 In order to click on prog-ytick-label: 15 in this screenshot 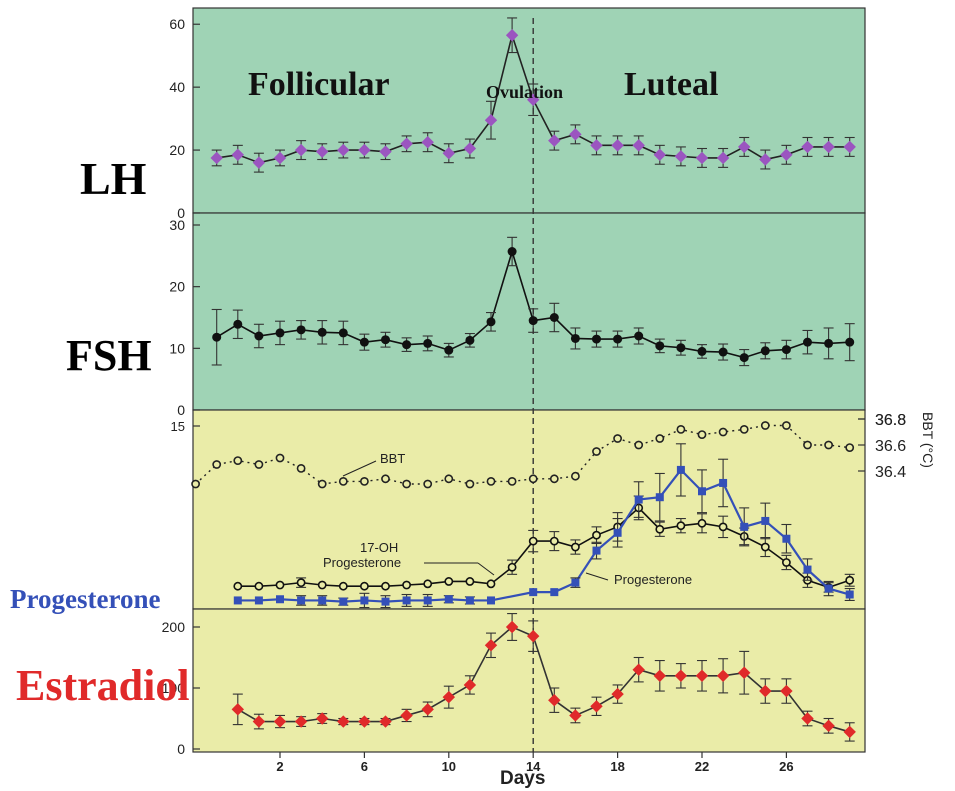, I will do `click(178, 426)`.